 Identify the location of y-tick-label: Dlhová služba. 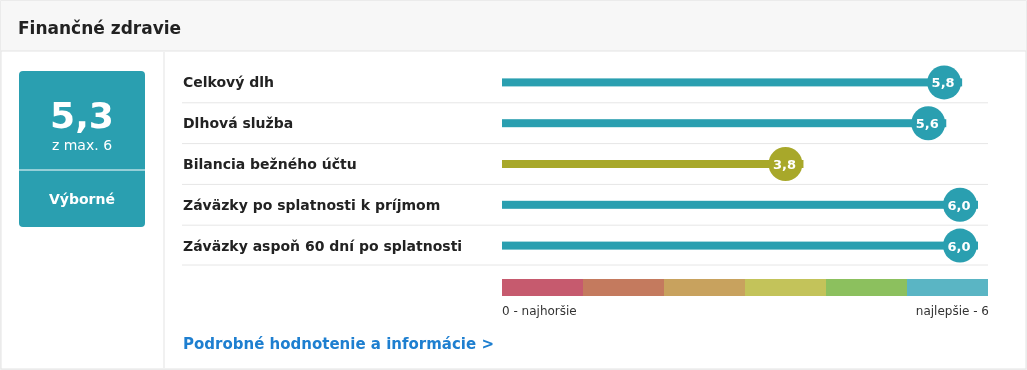
(238, 123).